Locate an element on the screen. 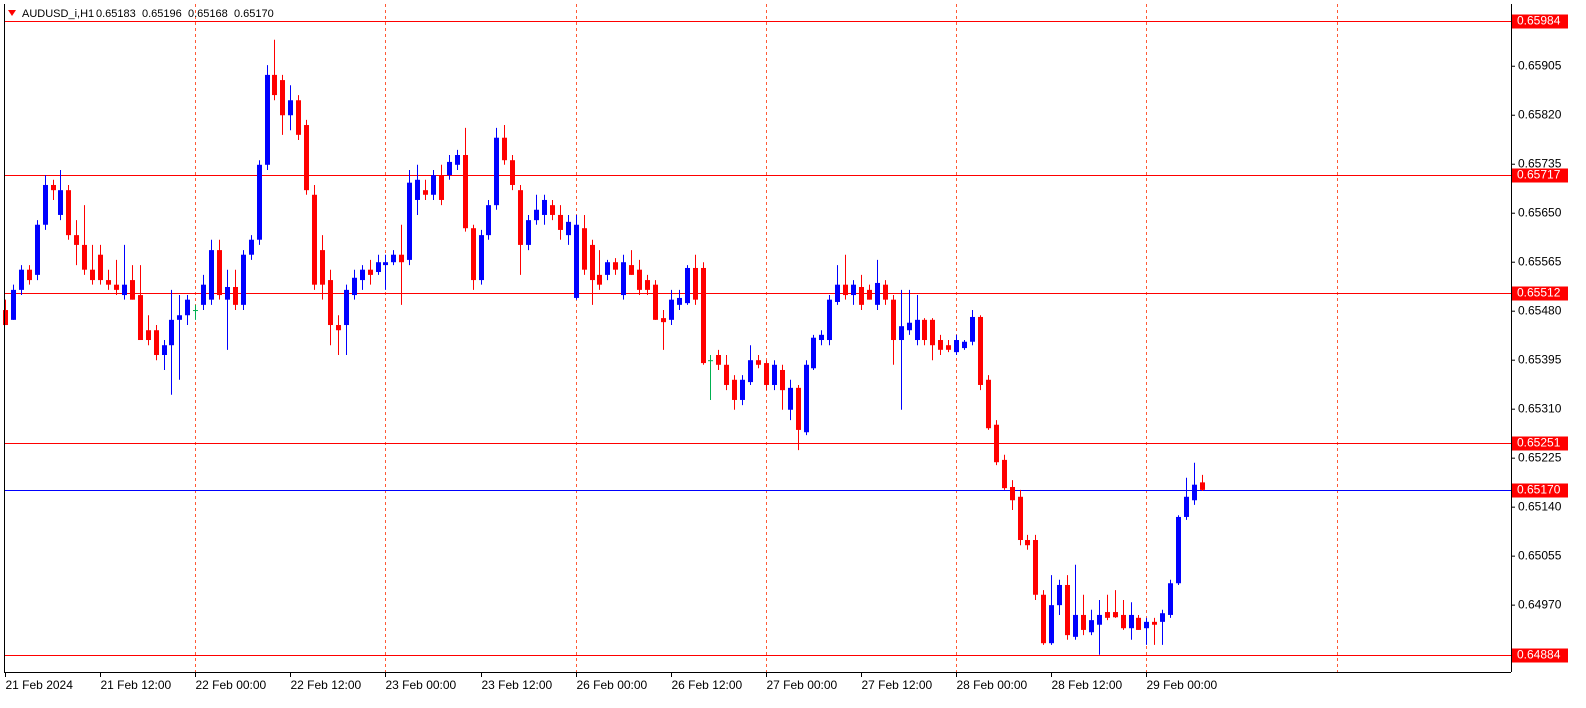  y-tick-label: 0.65905 is located at coordinates (1540, 65).